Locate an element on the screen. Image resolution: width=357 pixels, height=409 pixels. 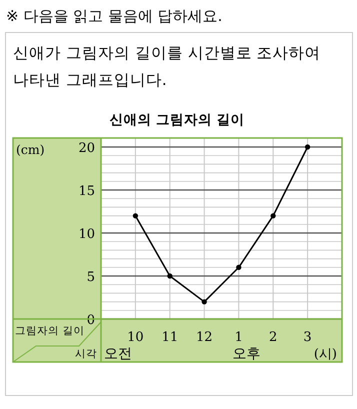
text: (cm) is located at coordinates (30, 149).